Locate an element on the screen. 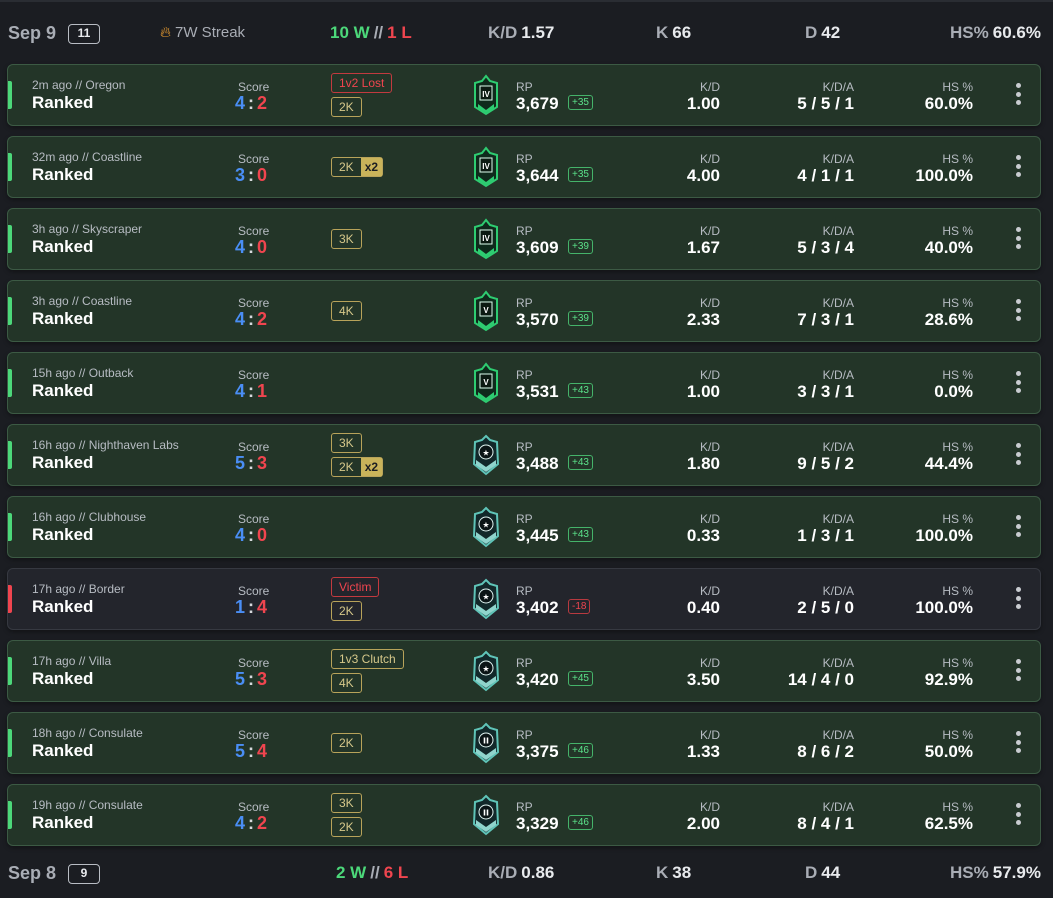 This screenshot has width=1053, height=898. kda-value: 3 / 3 / 1 is located at coordinates (825, 391).